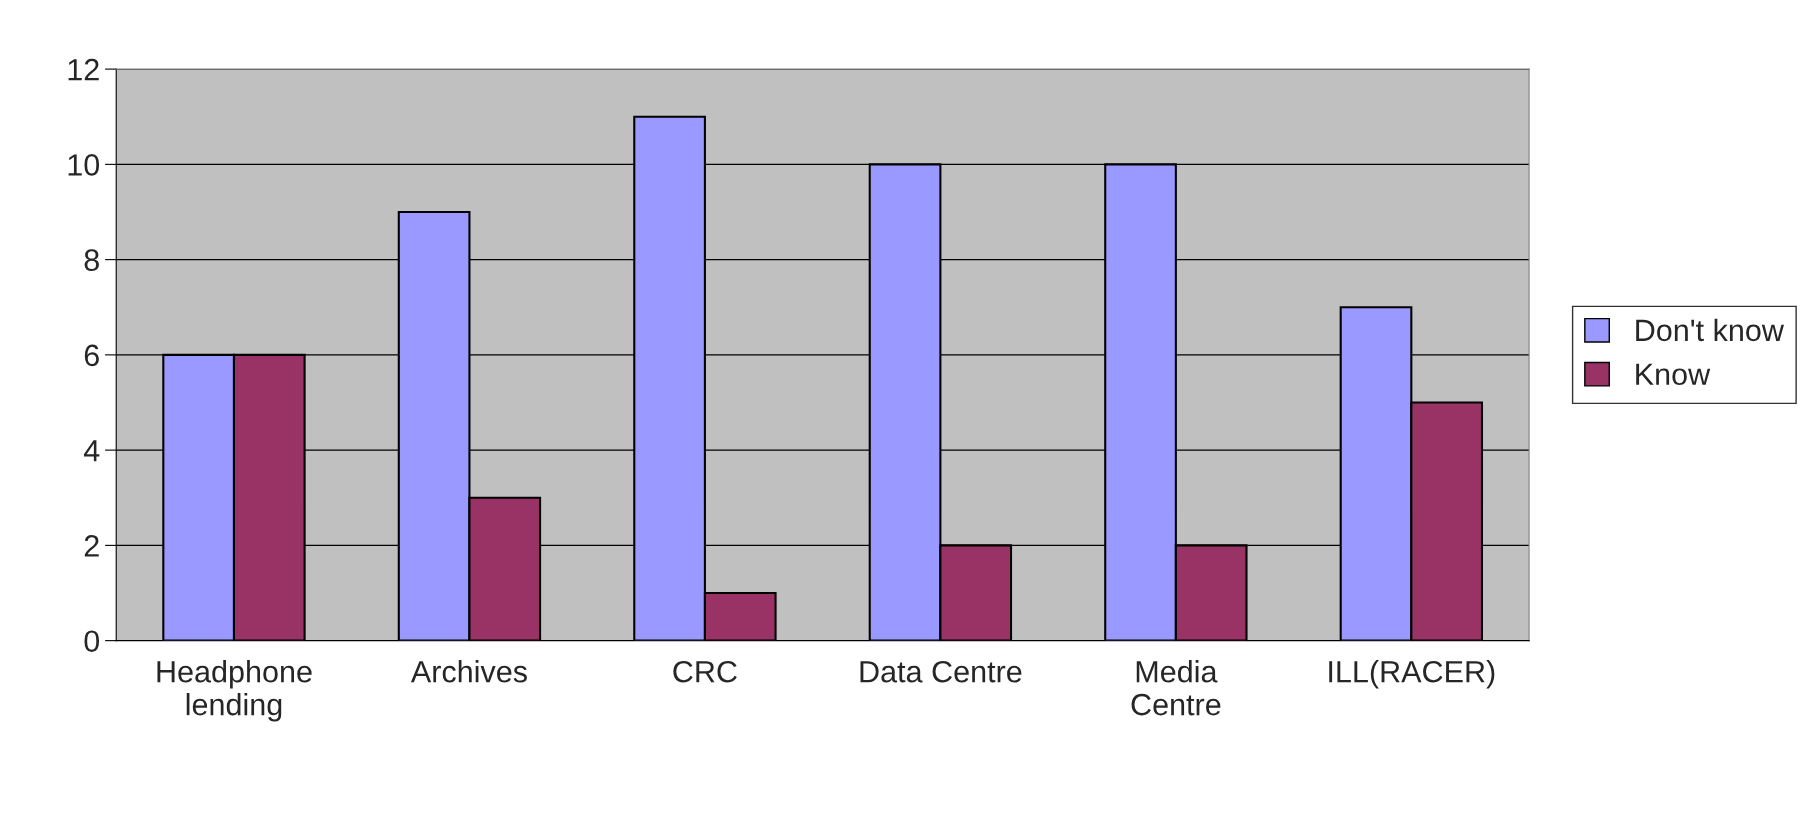  Describe the element at coordinates (91, 546) in the screenshot. I see `y-tick-label: 2` at that location.